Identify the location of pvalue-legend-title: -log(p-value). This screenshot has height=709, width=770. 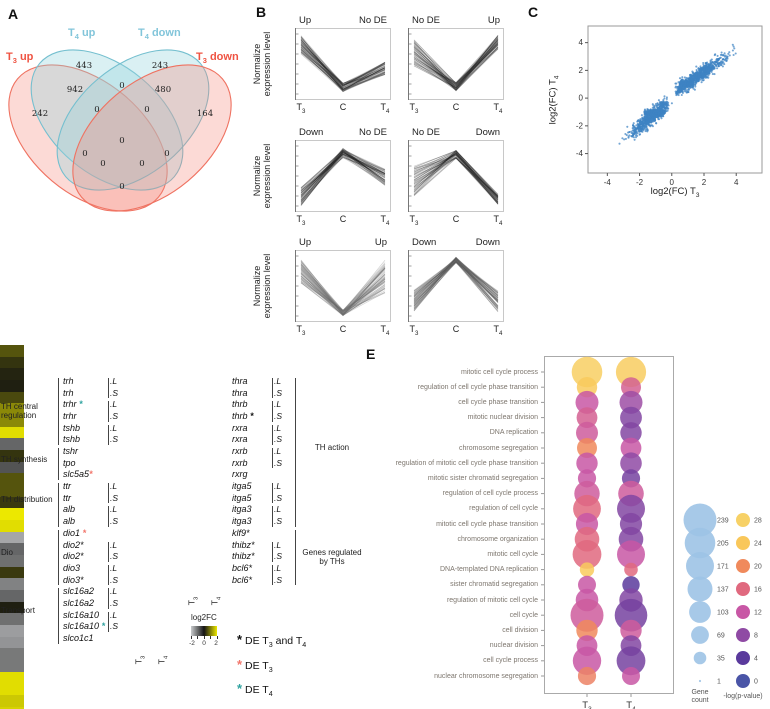
(742, 696).